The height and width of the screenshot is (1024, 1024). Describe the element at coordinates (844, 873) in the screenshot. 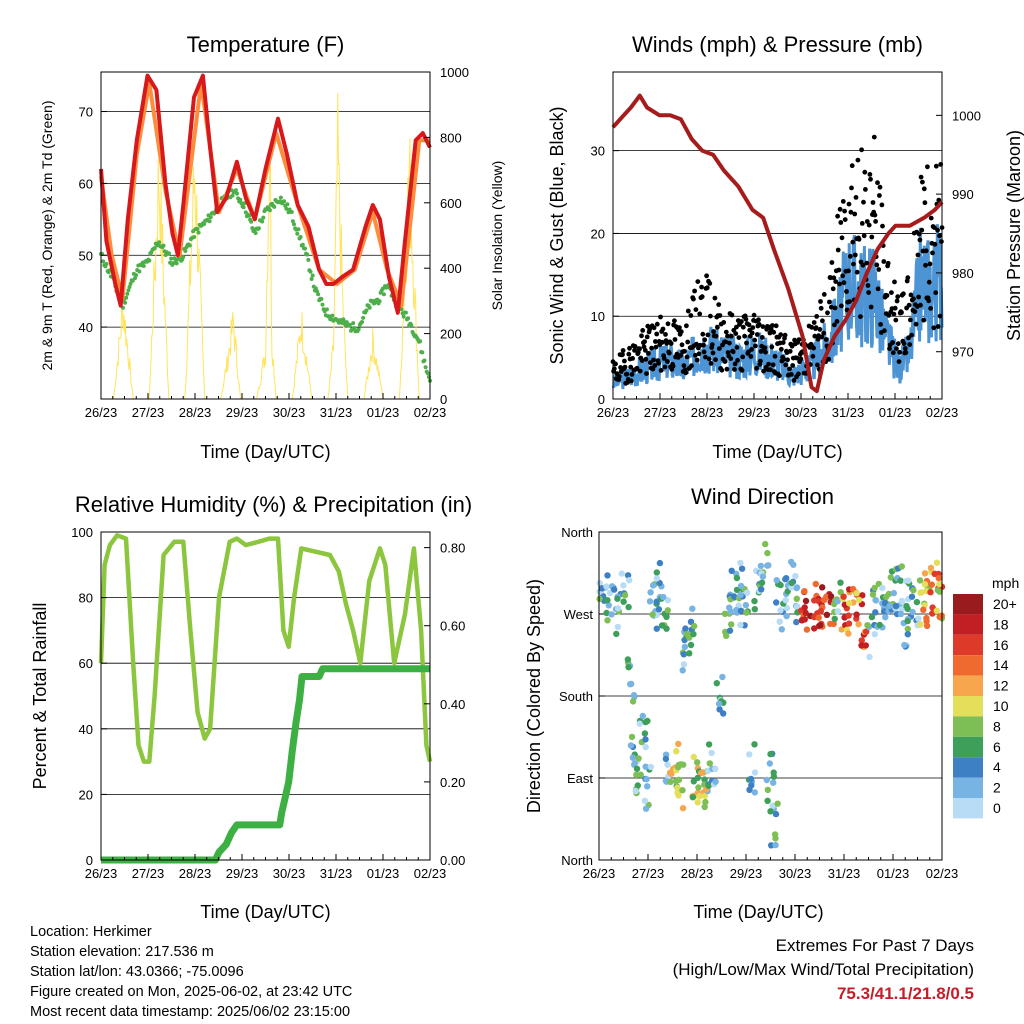

I see `x-tick-label: 31/23` at that location.